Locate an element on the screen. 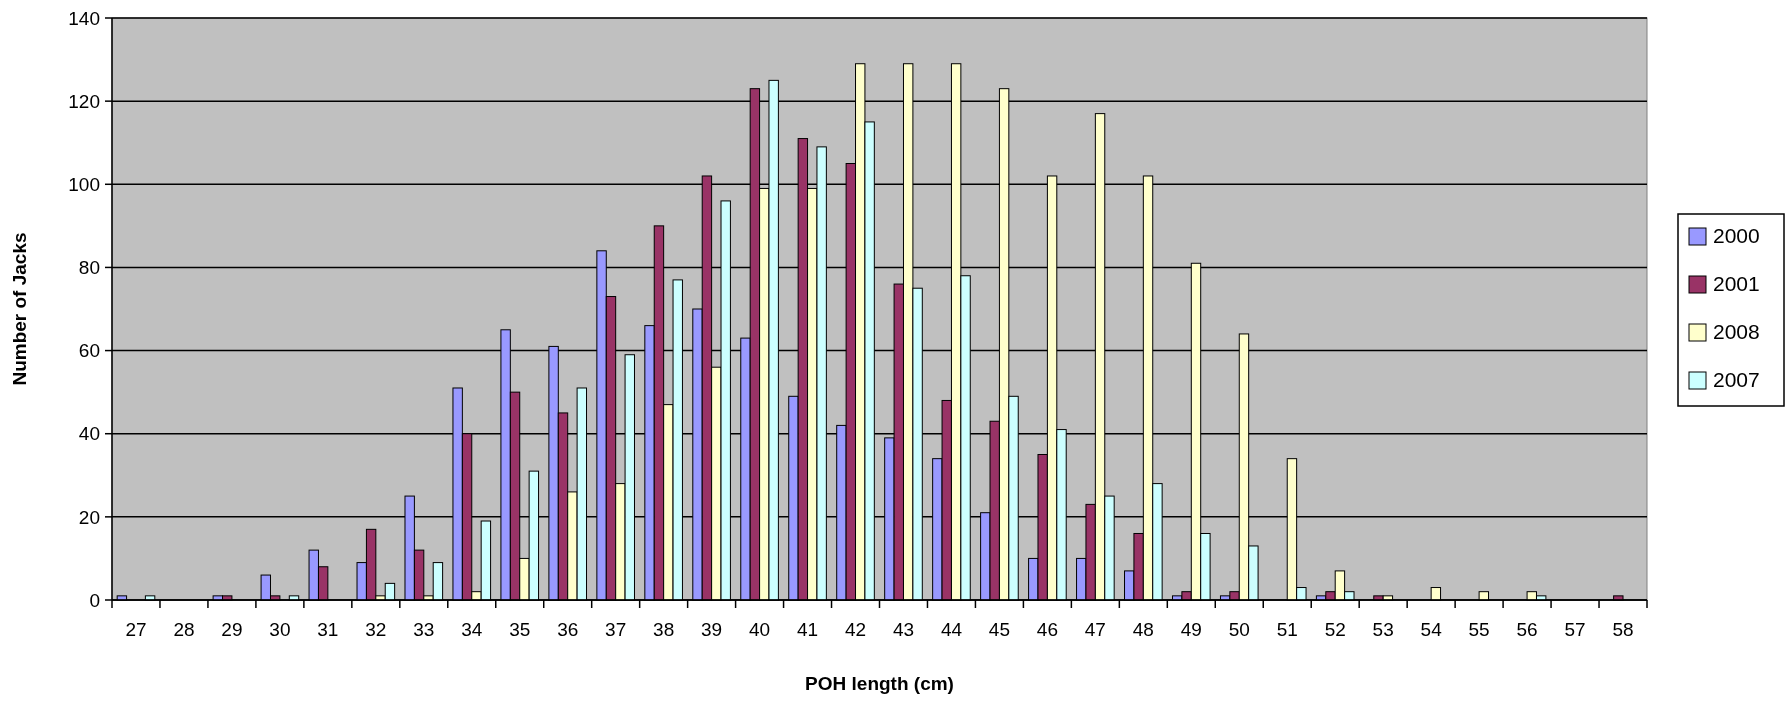  x-axis-title: POH length (cm) is located at coordinates (879, 683).